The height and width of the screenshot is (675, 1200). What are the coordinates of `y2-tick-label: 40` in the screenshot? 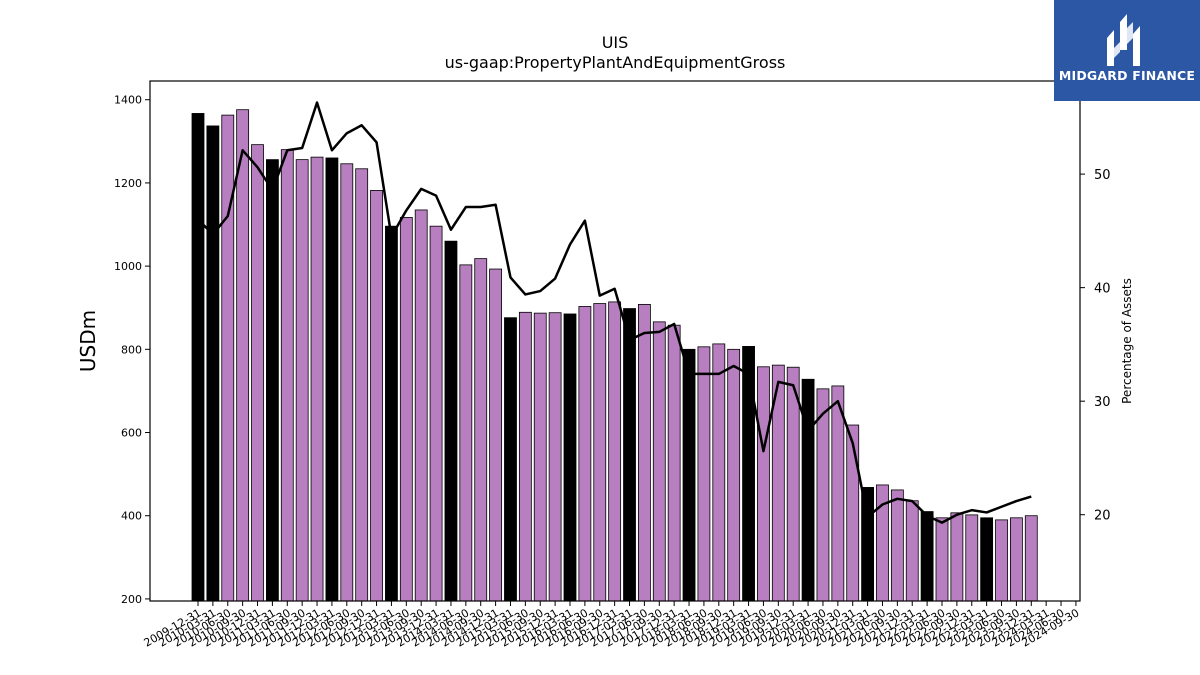 It's located at (1102, 289).